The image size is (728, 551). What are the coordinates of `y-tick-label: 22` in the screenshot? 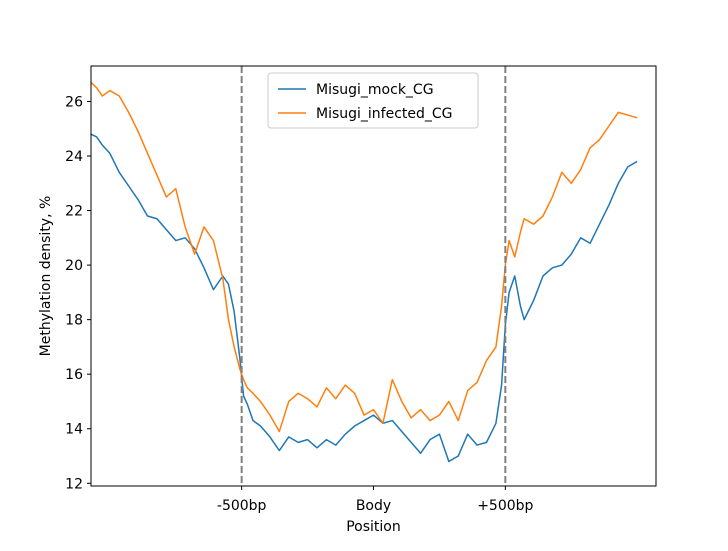 It's located at (74, 212).